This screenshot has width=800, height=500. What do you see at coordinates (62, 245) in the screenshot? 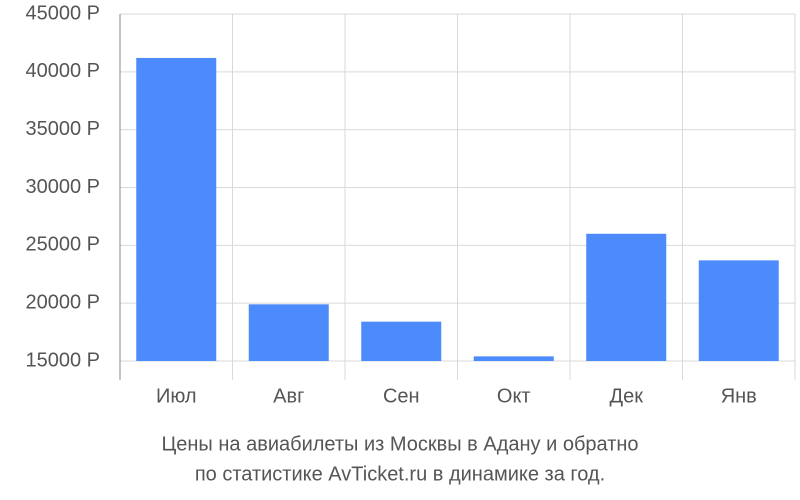
I see `y-tick-label: 25000 Р` at bounding box center [62, 245].